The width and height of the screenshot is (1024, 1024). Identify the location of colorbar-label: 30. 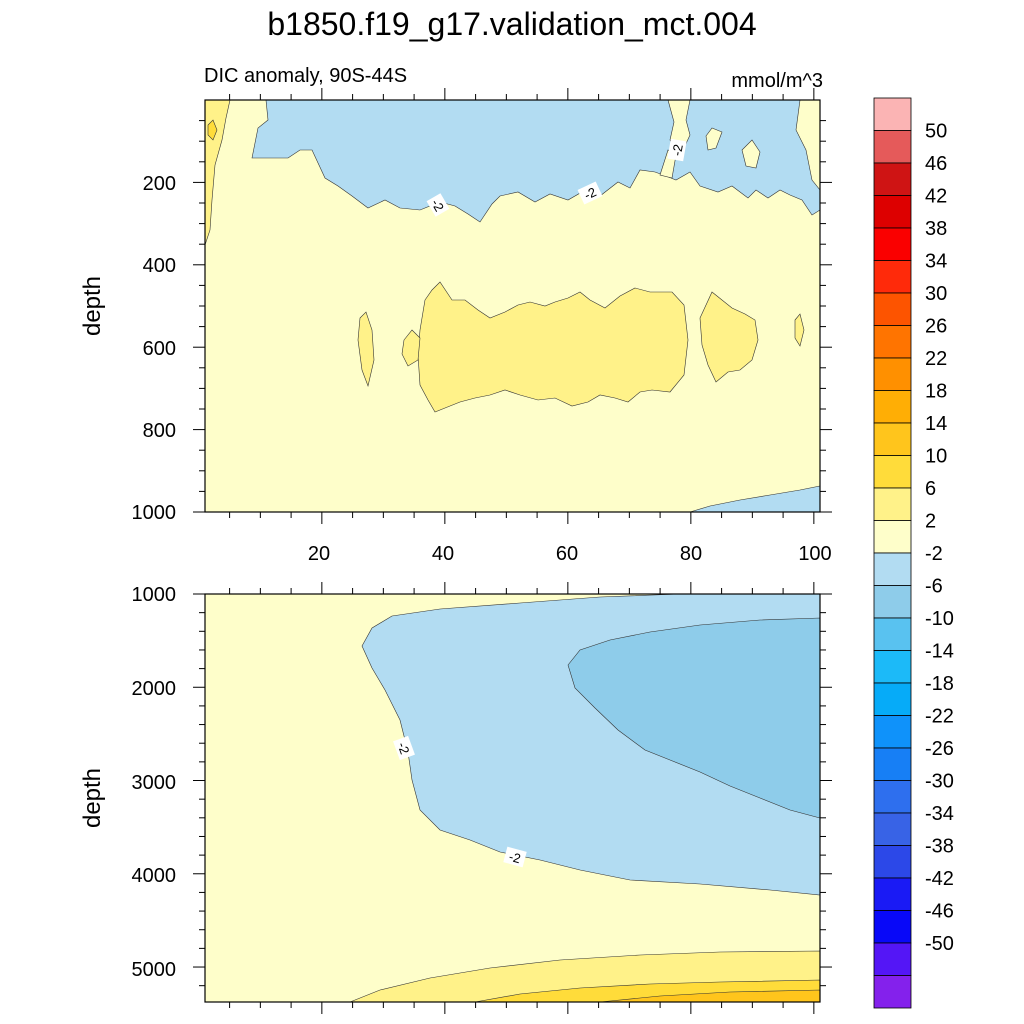
(936, 294).